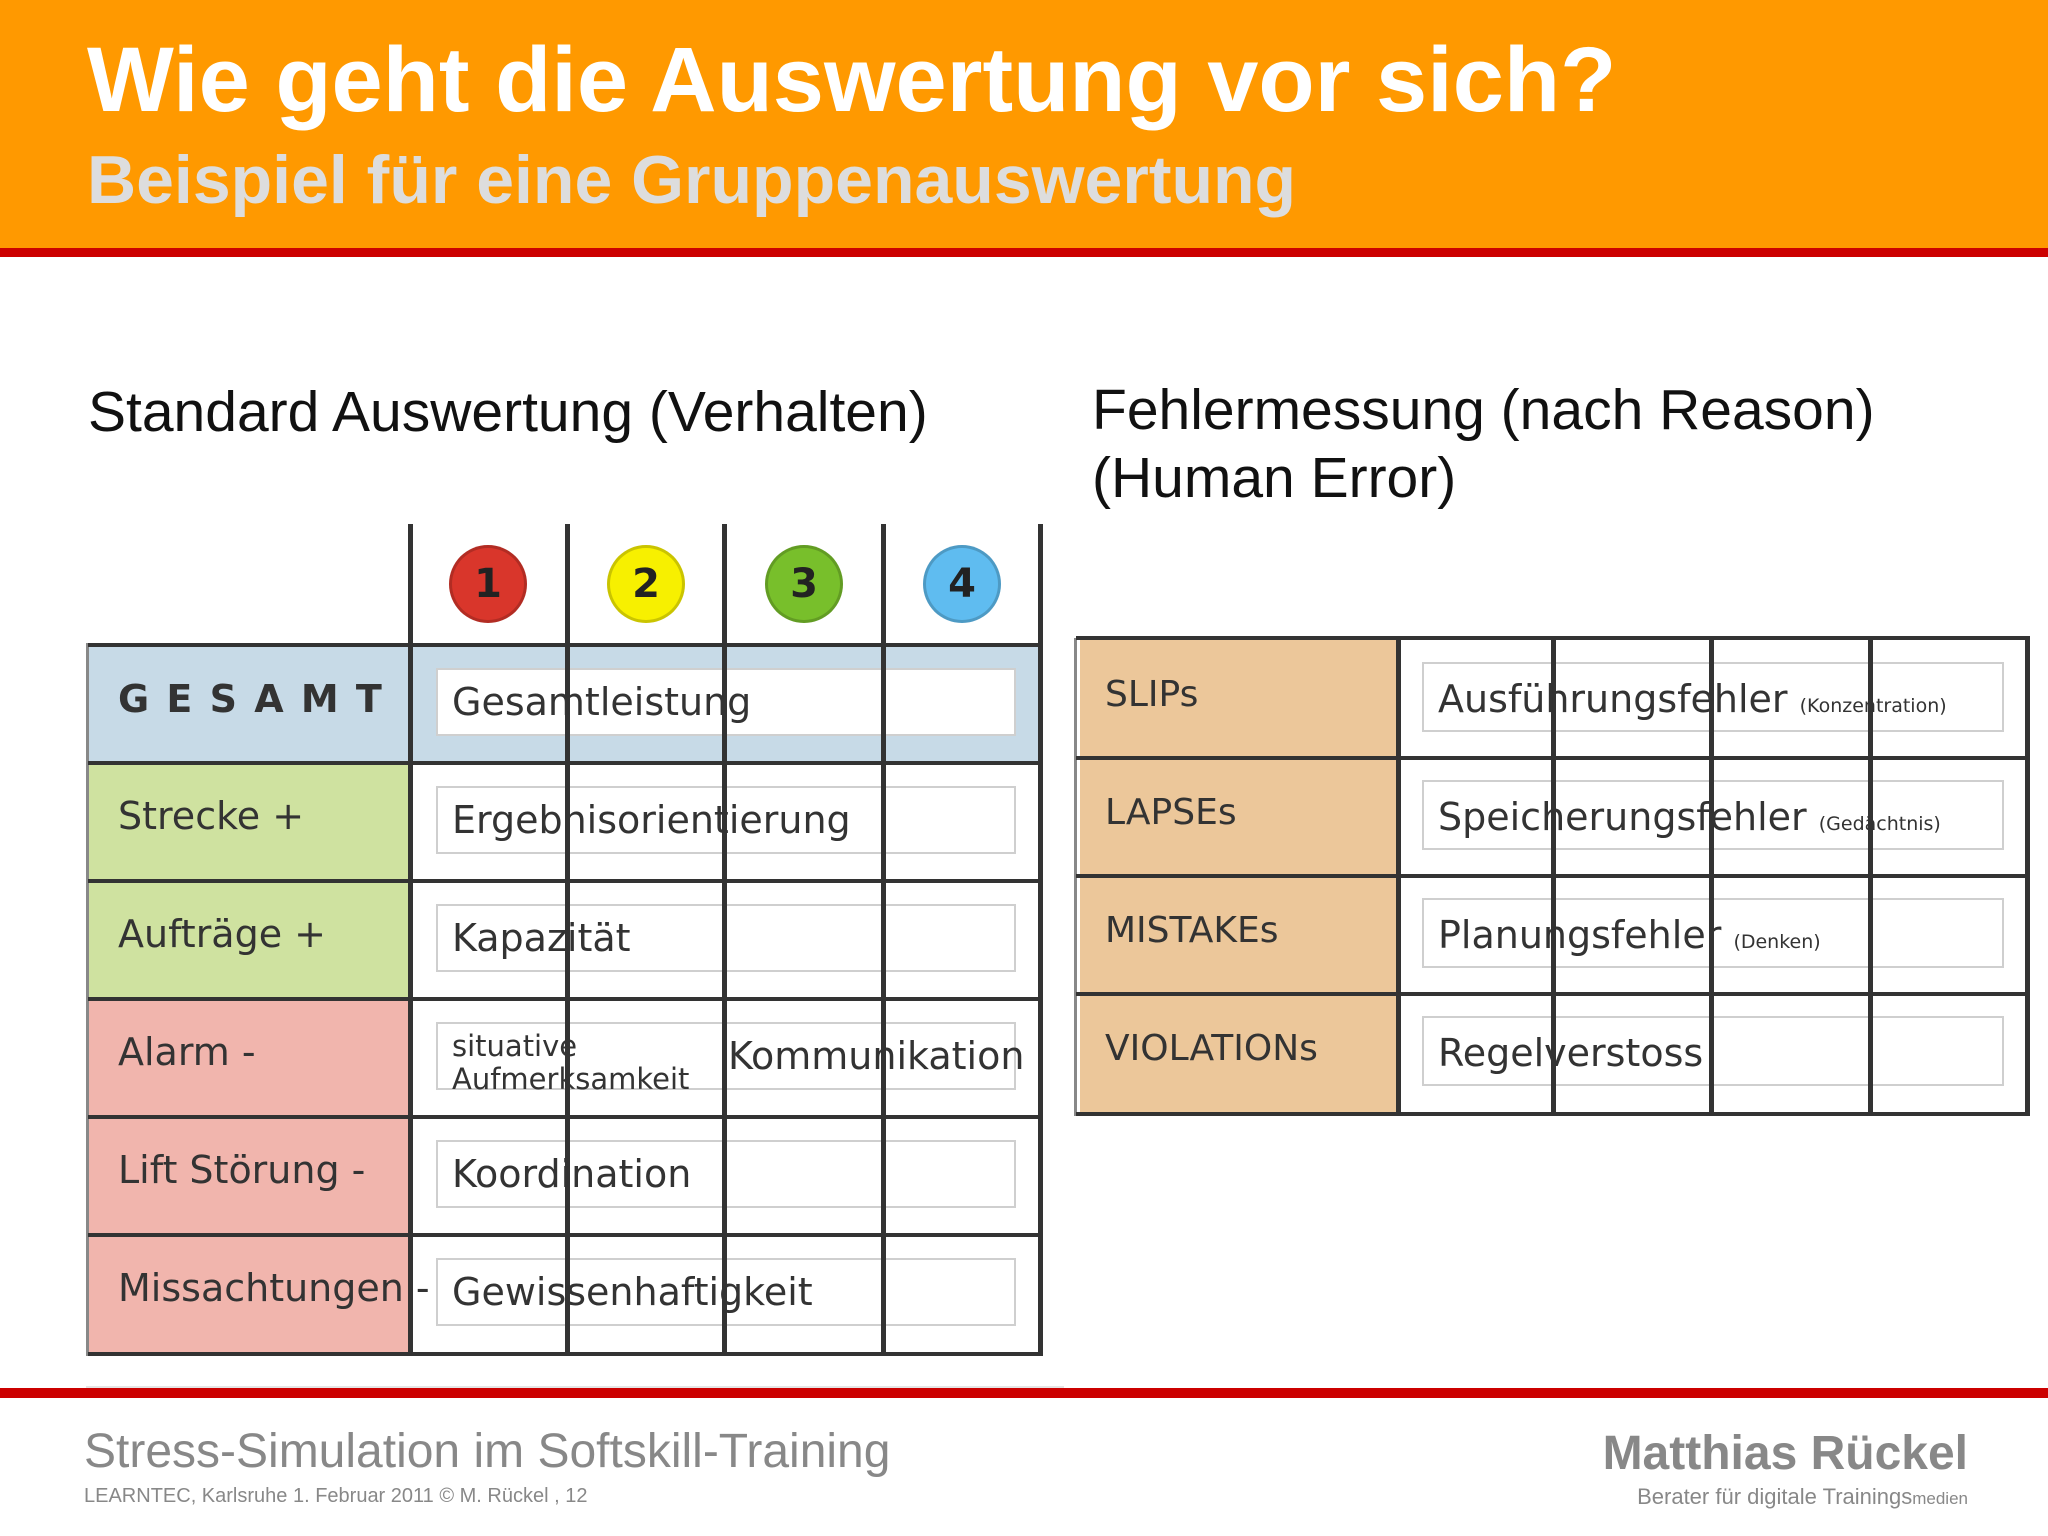 Image resolution: width=2048 pixels, height=1536 pixels. Describe the element at coordinates (488, 584) in the screenshot. I see `scale-marker-1: 1` at that location.